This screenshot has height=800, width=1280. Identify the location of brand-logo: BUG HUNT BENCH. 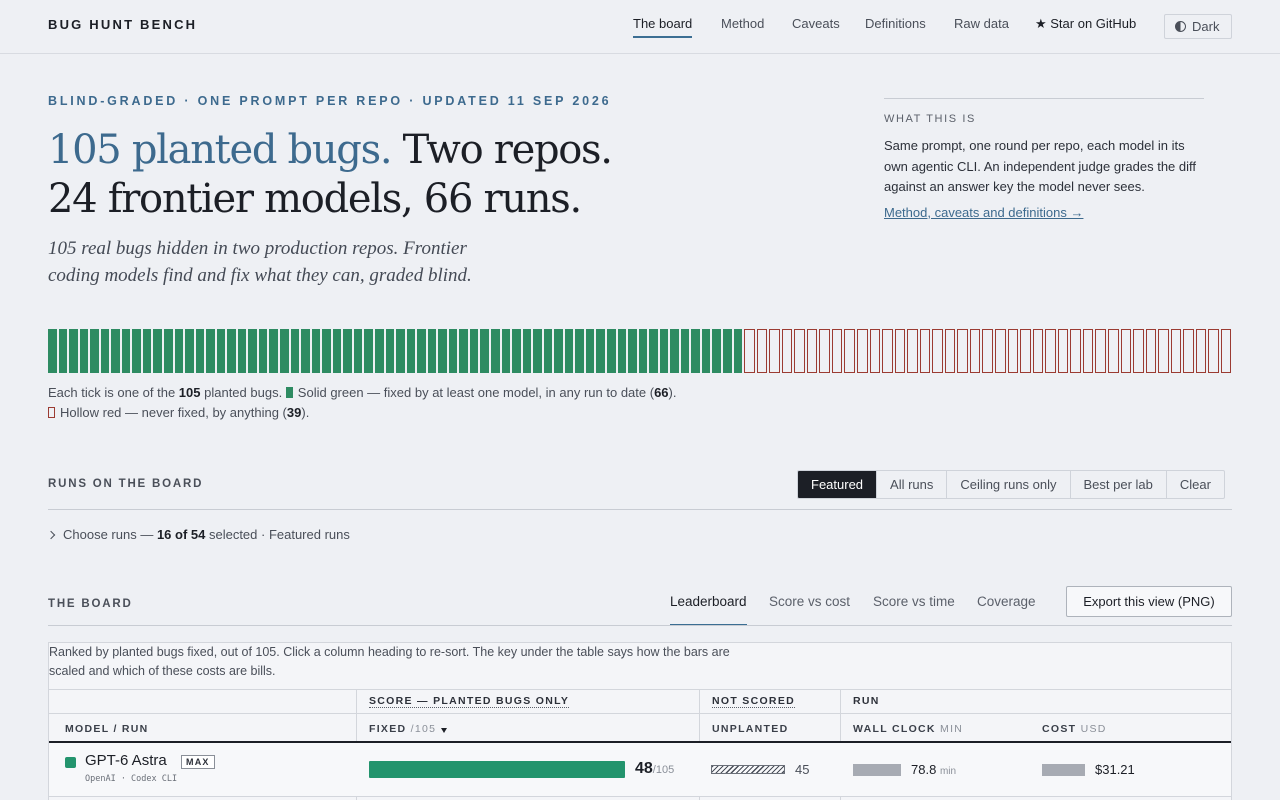
(123, 24).